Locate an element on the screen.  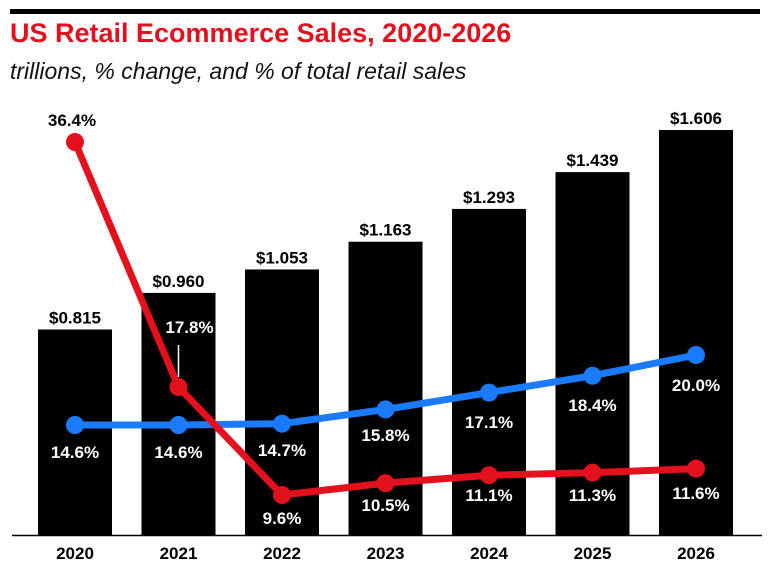
share-label-2020: 14.6% is located at coordinates (75, 452).